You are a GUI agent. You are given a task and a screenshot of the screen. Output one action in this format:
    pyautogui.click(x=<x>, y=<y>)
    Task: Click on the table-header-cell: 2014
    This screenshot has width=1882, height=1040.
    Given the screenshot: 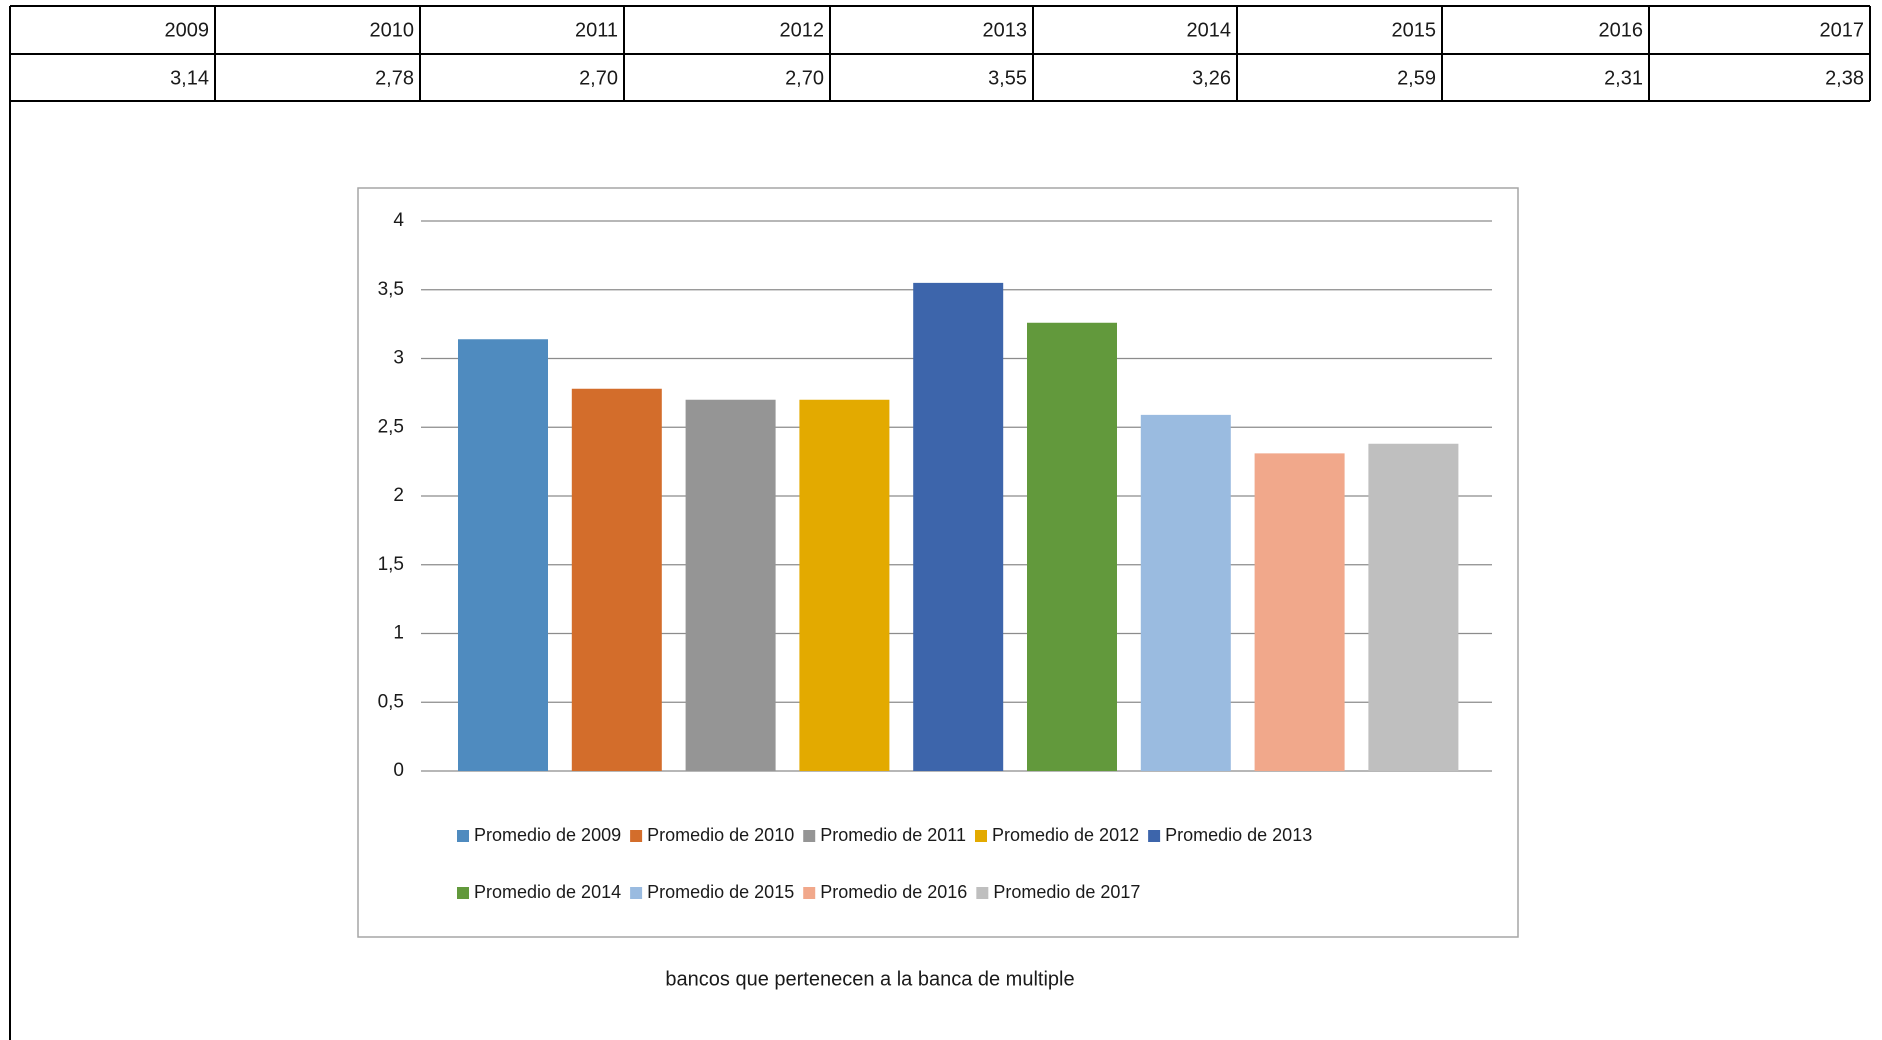 What is the action you would take?
    pyautogui.click(x=1209, y=30)
    